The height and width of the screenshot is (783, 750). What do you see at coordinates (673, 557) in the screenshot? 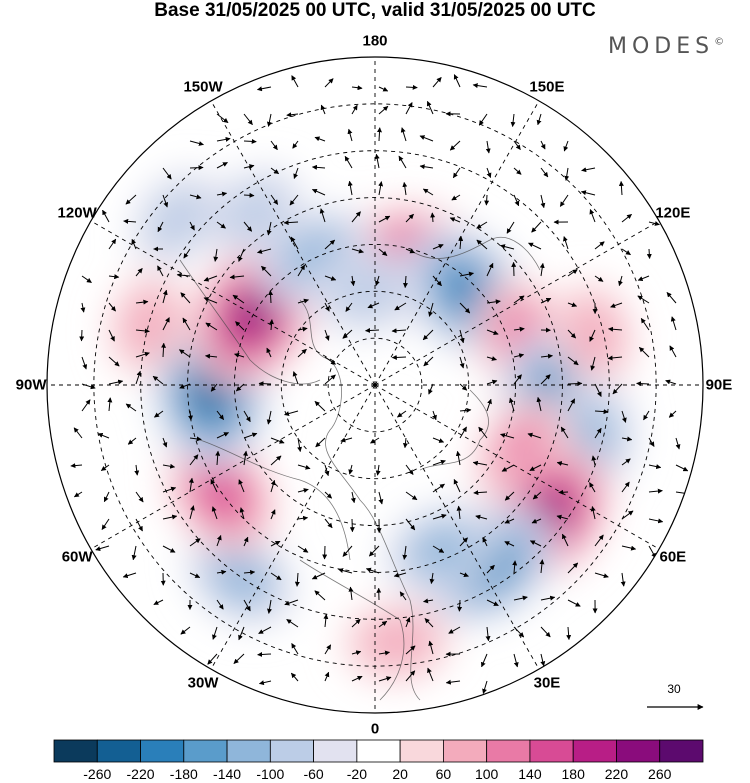
I see `longitude-label: 60E` at bounding box center [673, 557].